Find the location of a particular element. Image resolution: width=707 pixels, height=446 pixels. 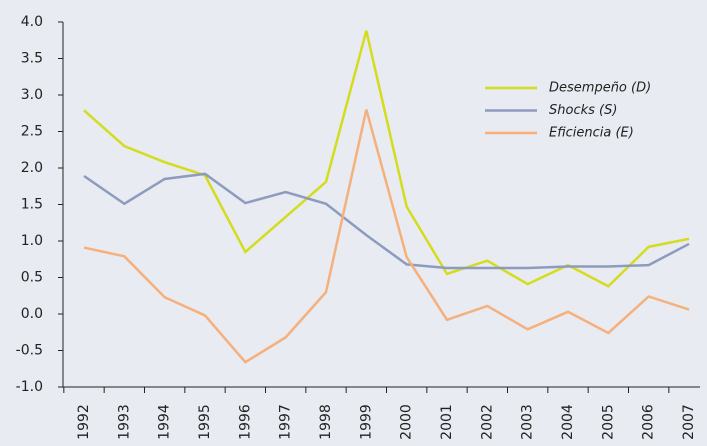

x-tick-label: 2003 is located at coordinates (528, 422).